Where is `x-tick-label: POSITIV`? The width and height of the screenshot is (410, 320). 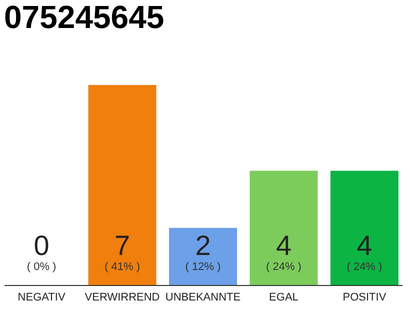
x-tick-label: POSITIV is located at coordinates (364, 298).